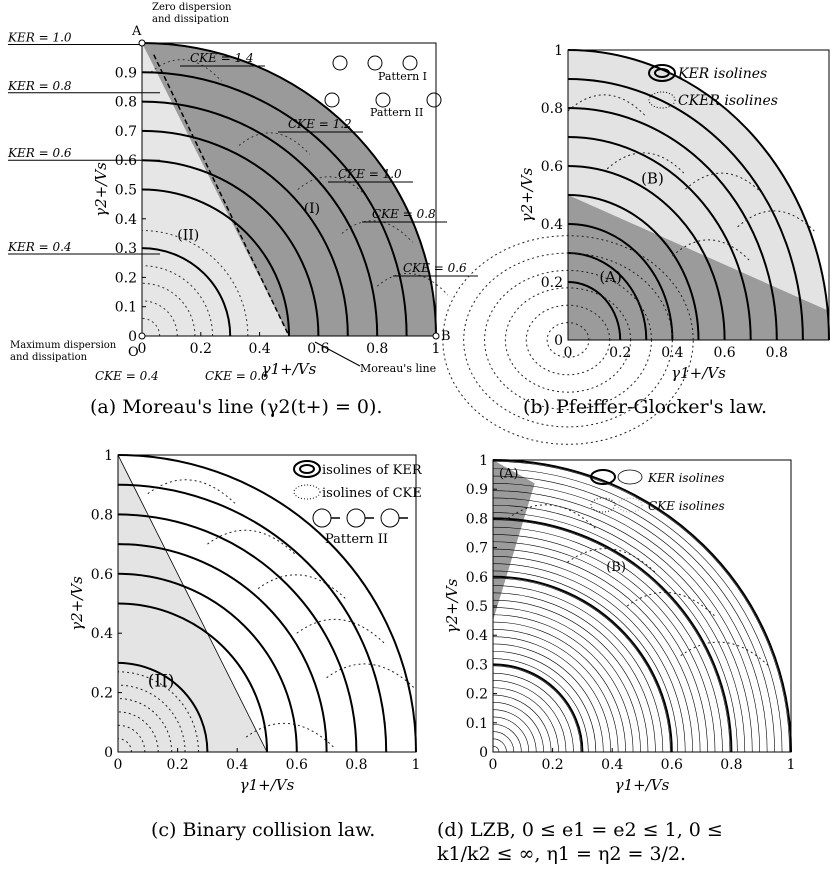  I want to click on x-tick-label-c: 0.8, so click(356, 765).